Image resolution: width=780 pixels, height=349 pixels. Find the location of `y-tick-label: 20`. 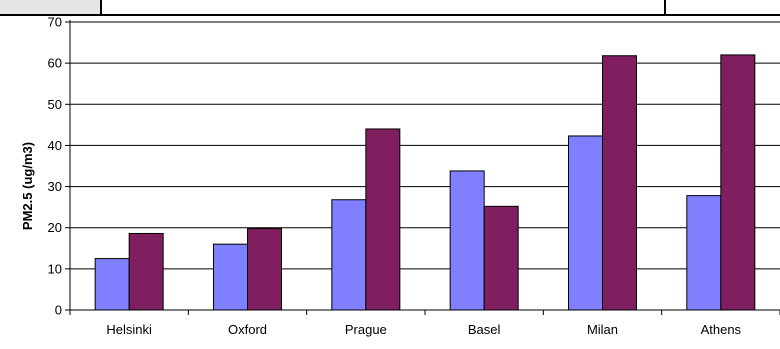

y-tick-label: 20 is located at coordinates (55, 227).